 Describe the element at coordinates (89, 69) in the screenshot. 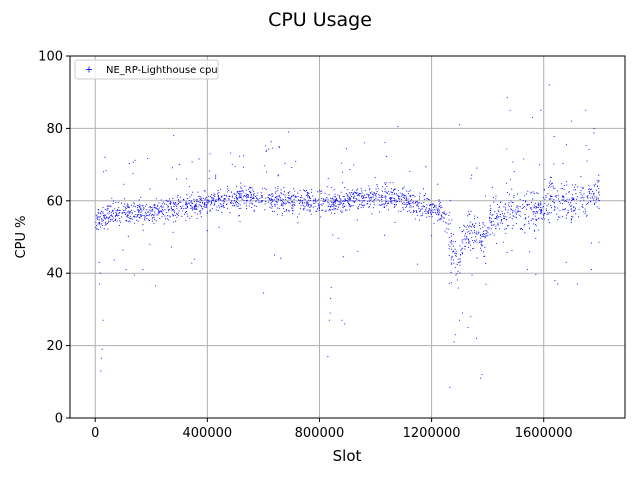

I see `legend-marker` at that location.